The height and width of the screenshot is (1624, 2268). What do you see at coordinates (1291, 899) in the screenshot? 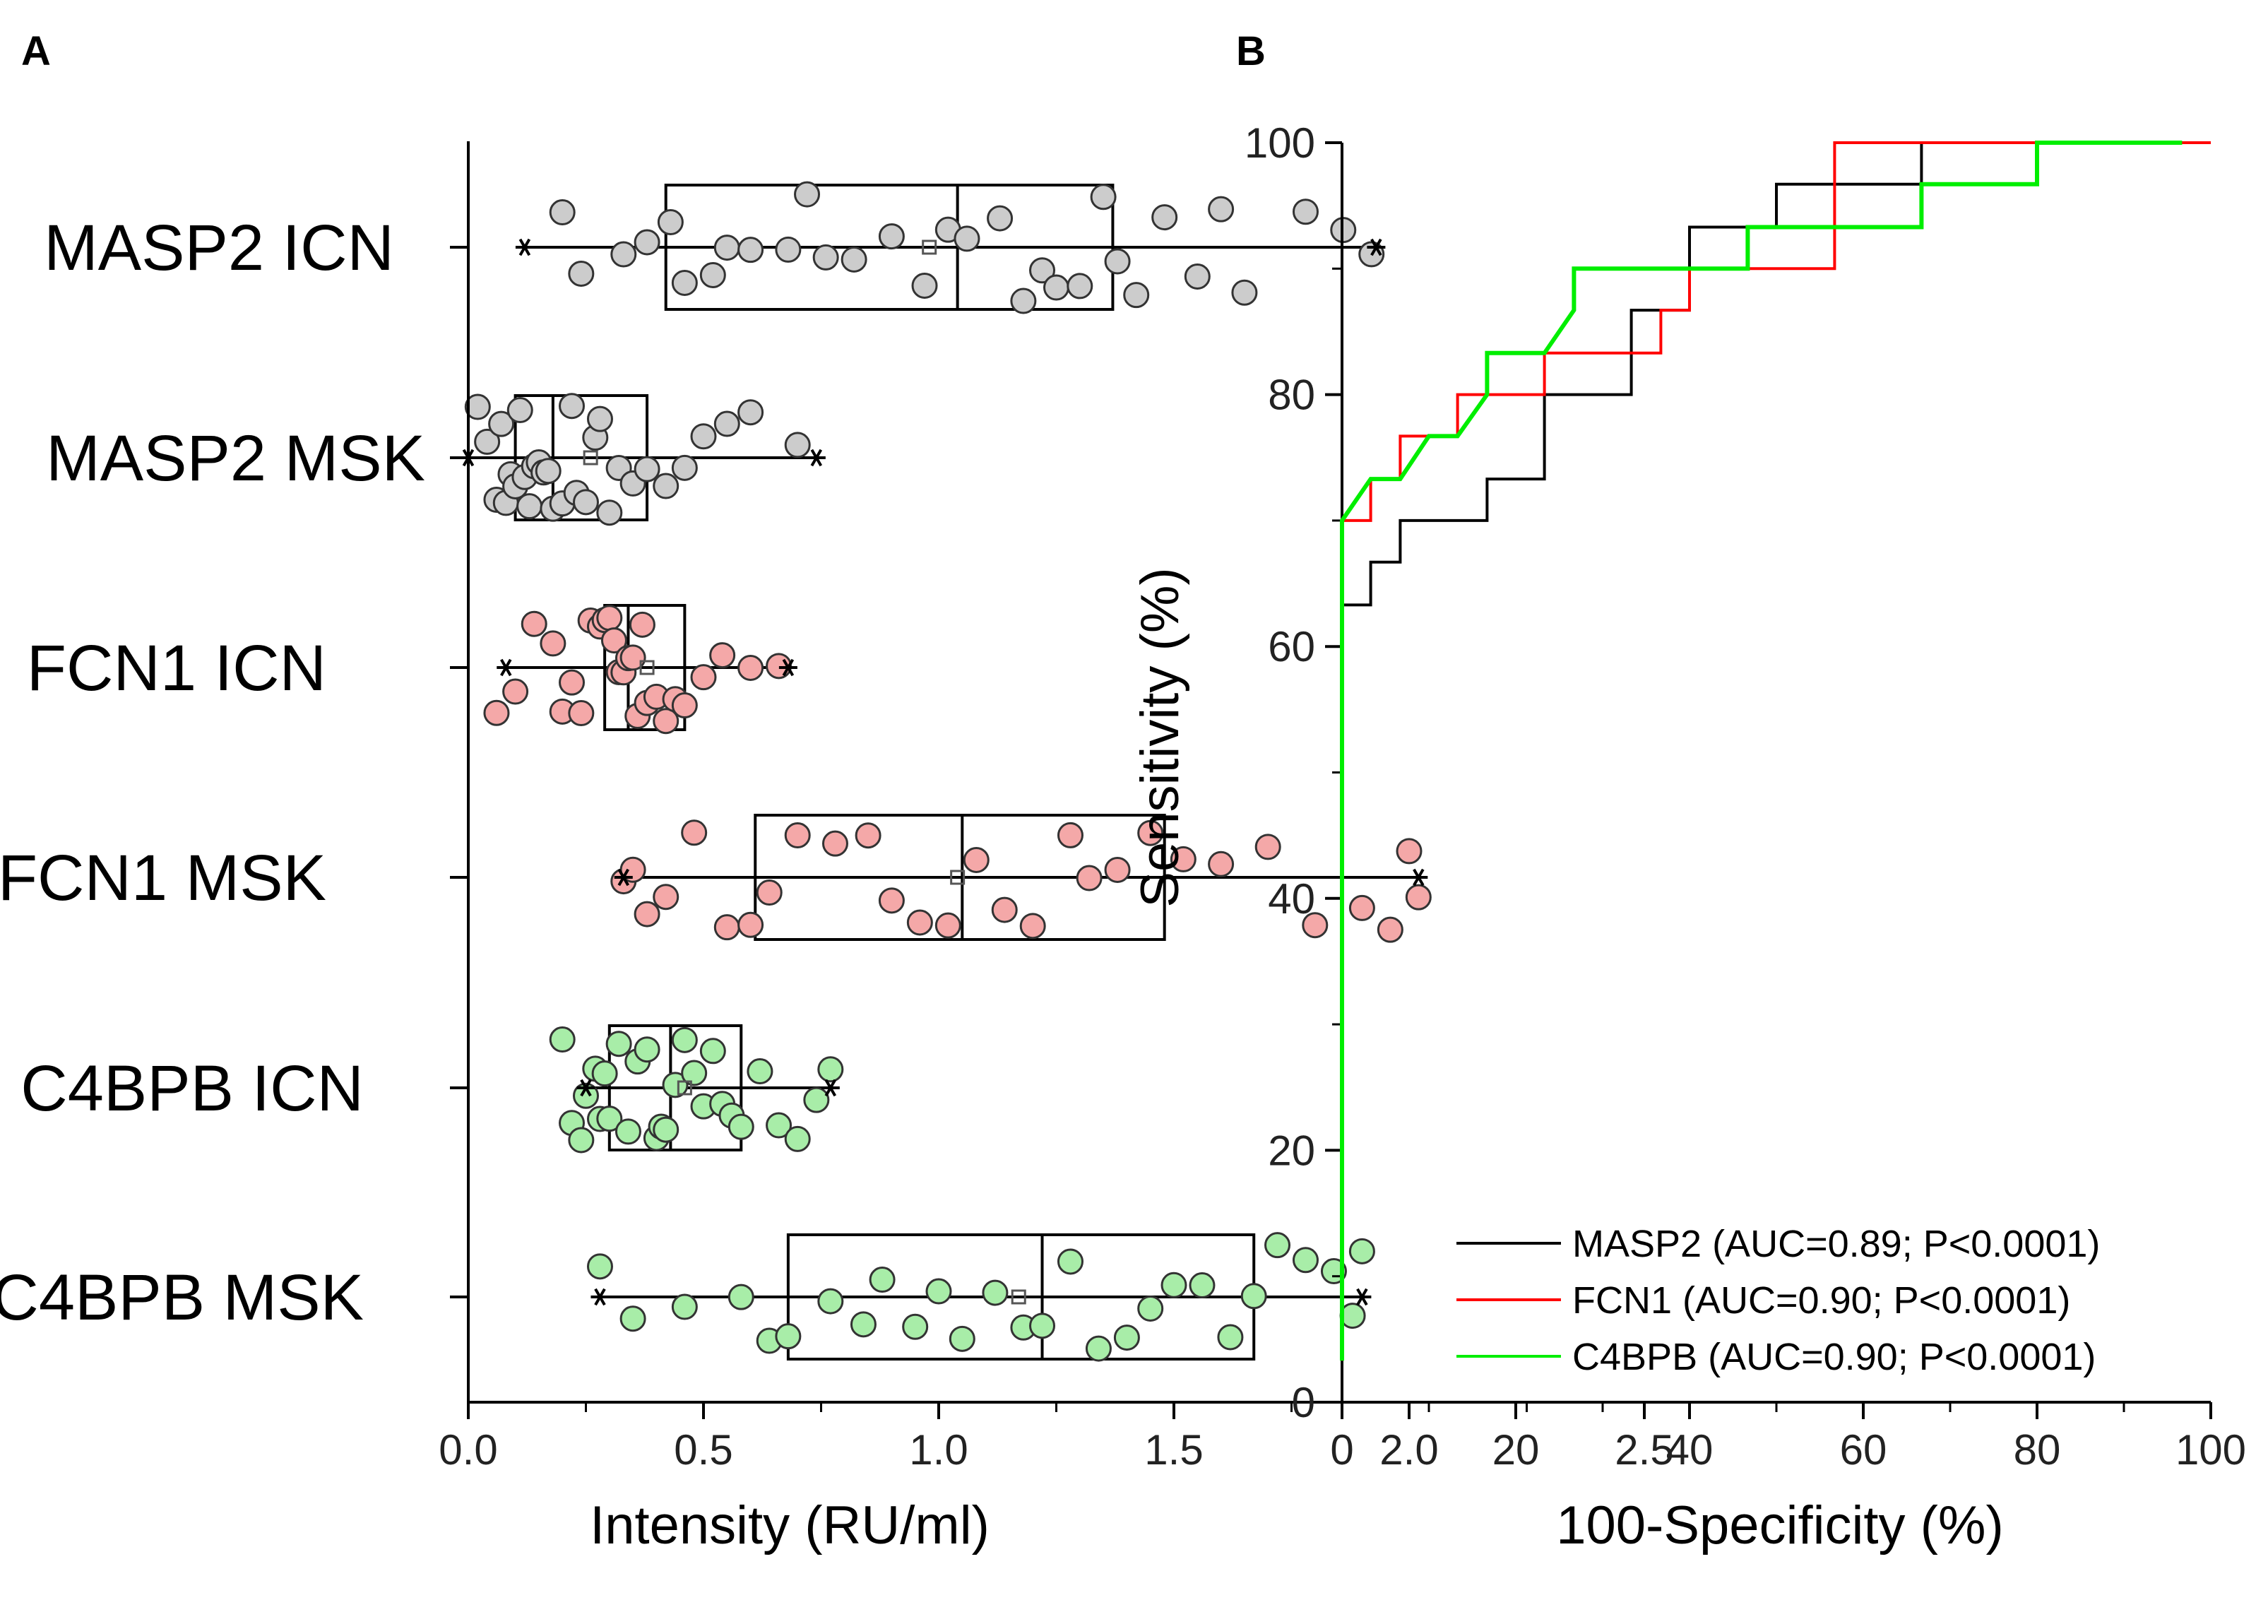
I see `roc-y-tick-label: 40` at bounding box center [1291, 899].